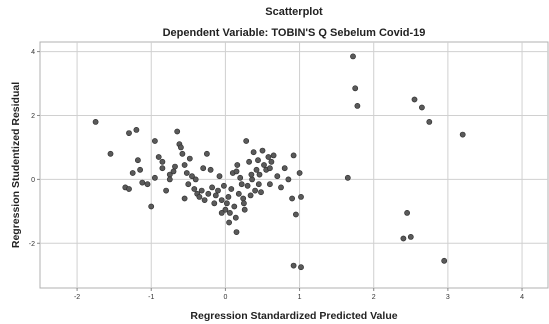 The width and height of the screenshot is (549, 324). I want to click on x-tick-label: -2, so click(77, 297).